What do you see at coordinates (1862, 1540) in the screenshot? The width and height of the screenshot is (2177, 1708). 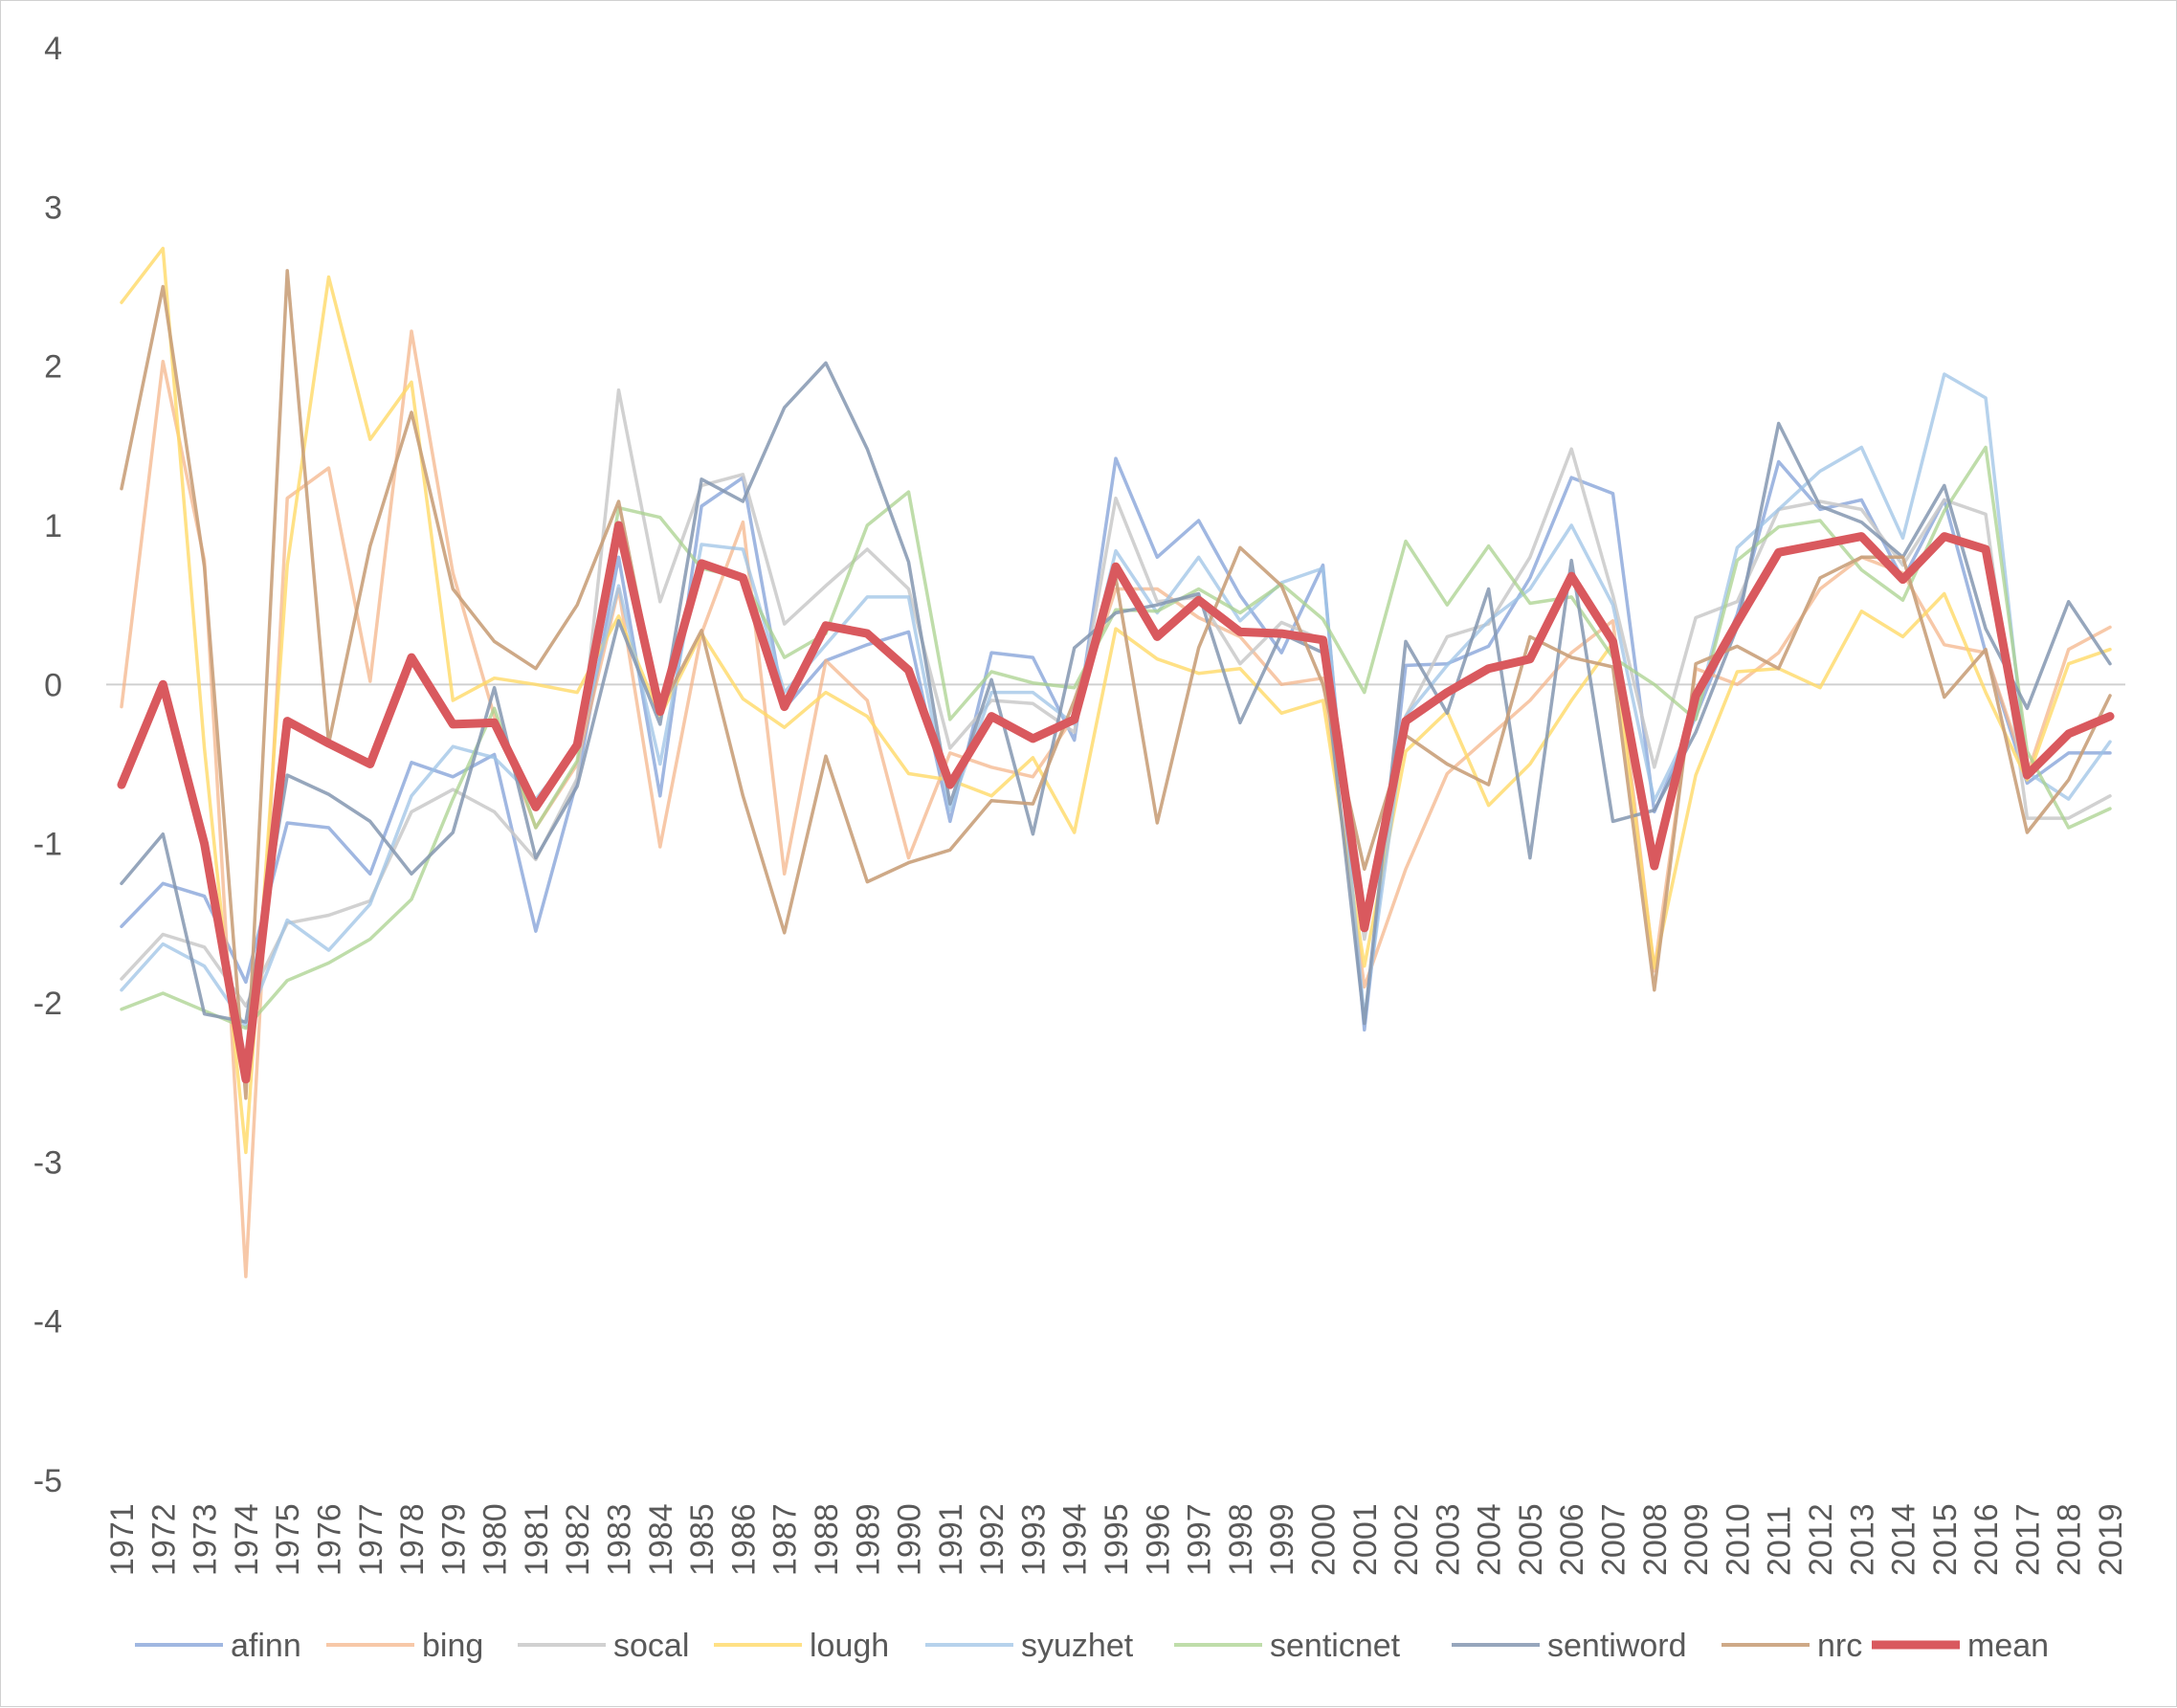 I see `x-tick-label: 2013` at bounding box center [1862, 1540].